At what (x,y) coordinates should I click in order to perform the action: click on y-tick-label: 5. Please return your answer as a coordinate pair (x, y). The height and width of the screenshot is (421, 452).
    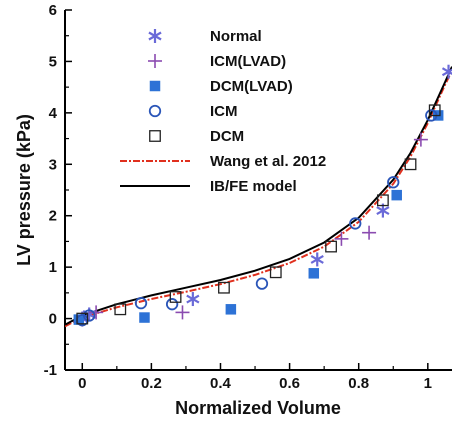
    Looking at the image, I should click on (53, 61).